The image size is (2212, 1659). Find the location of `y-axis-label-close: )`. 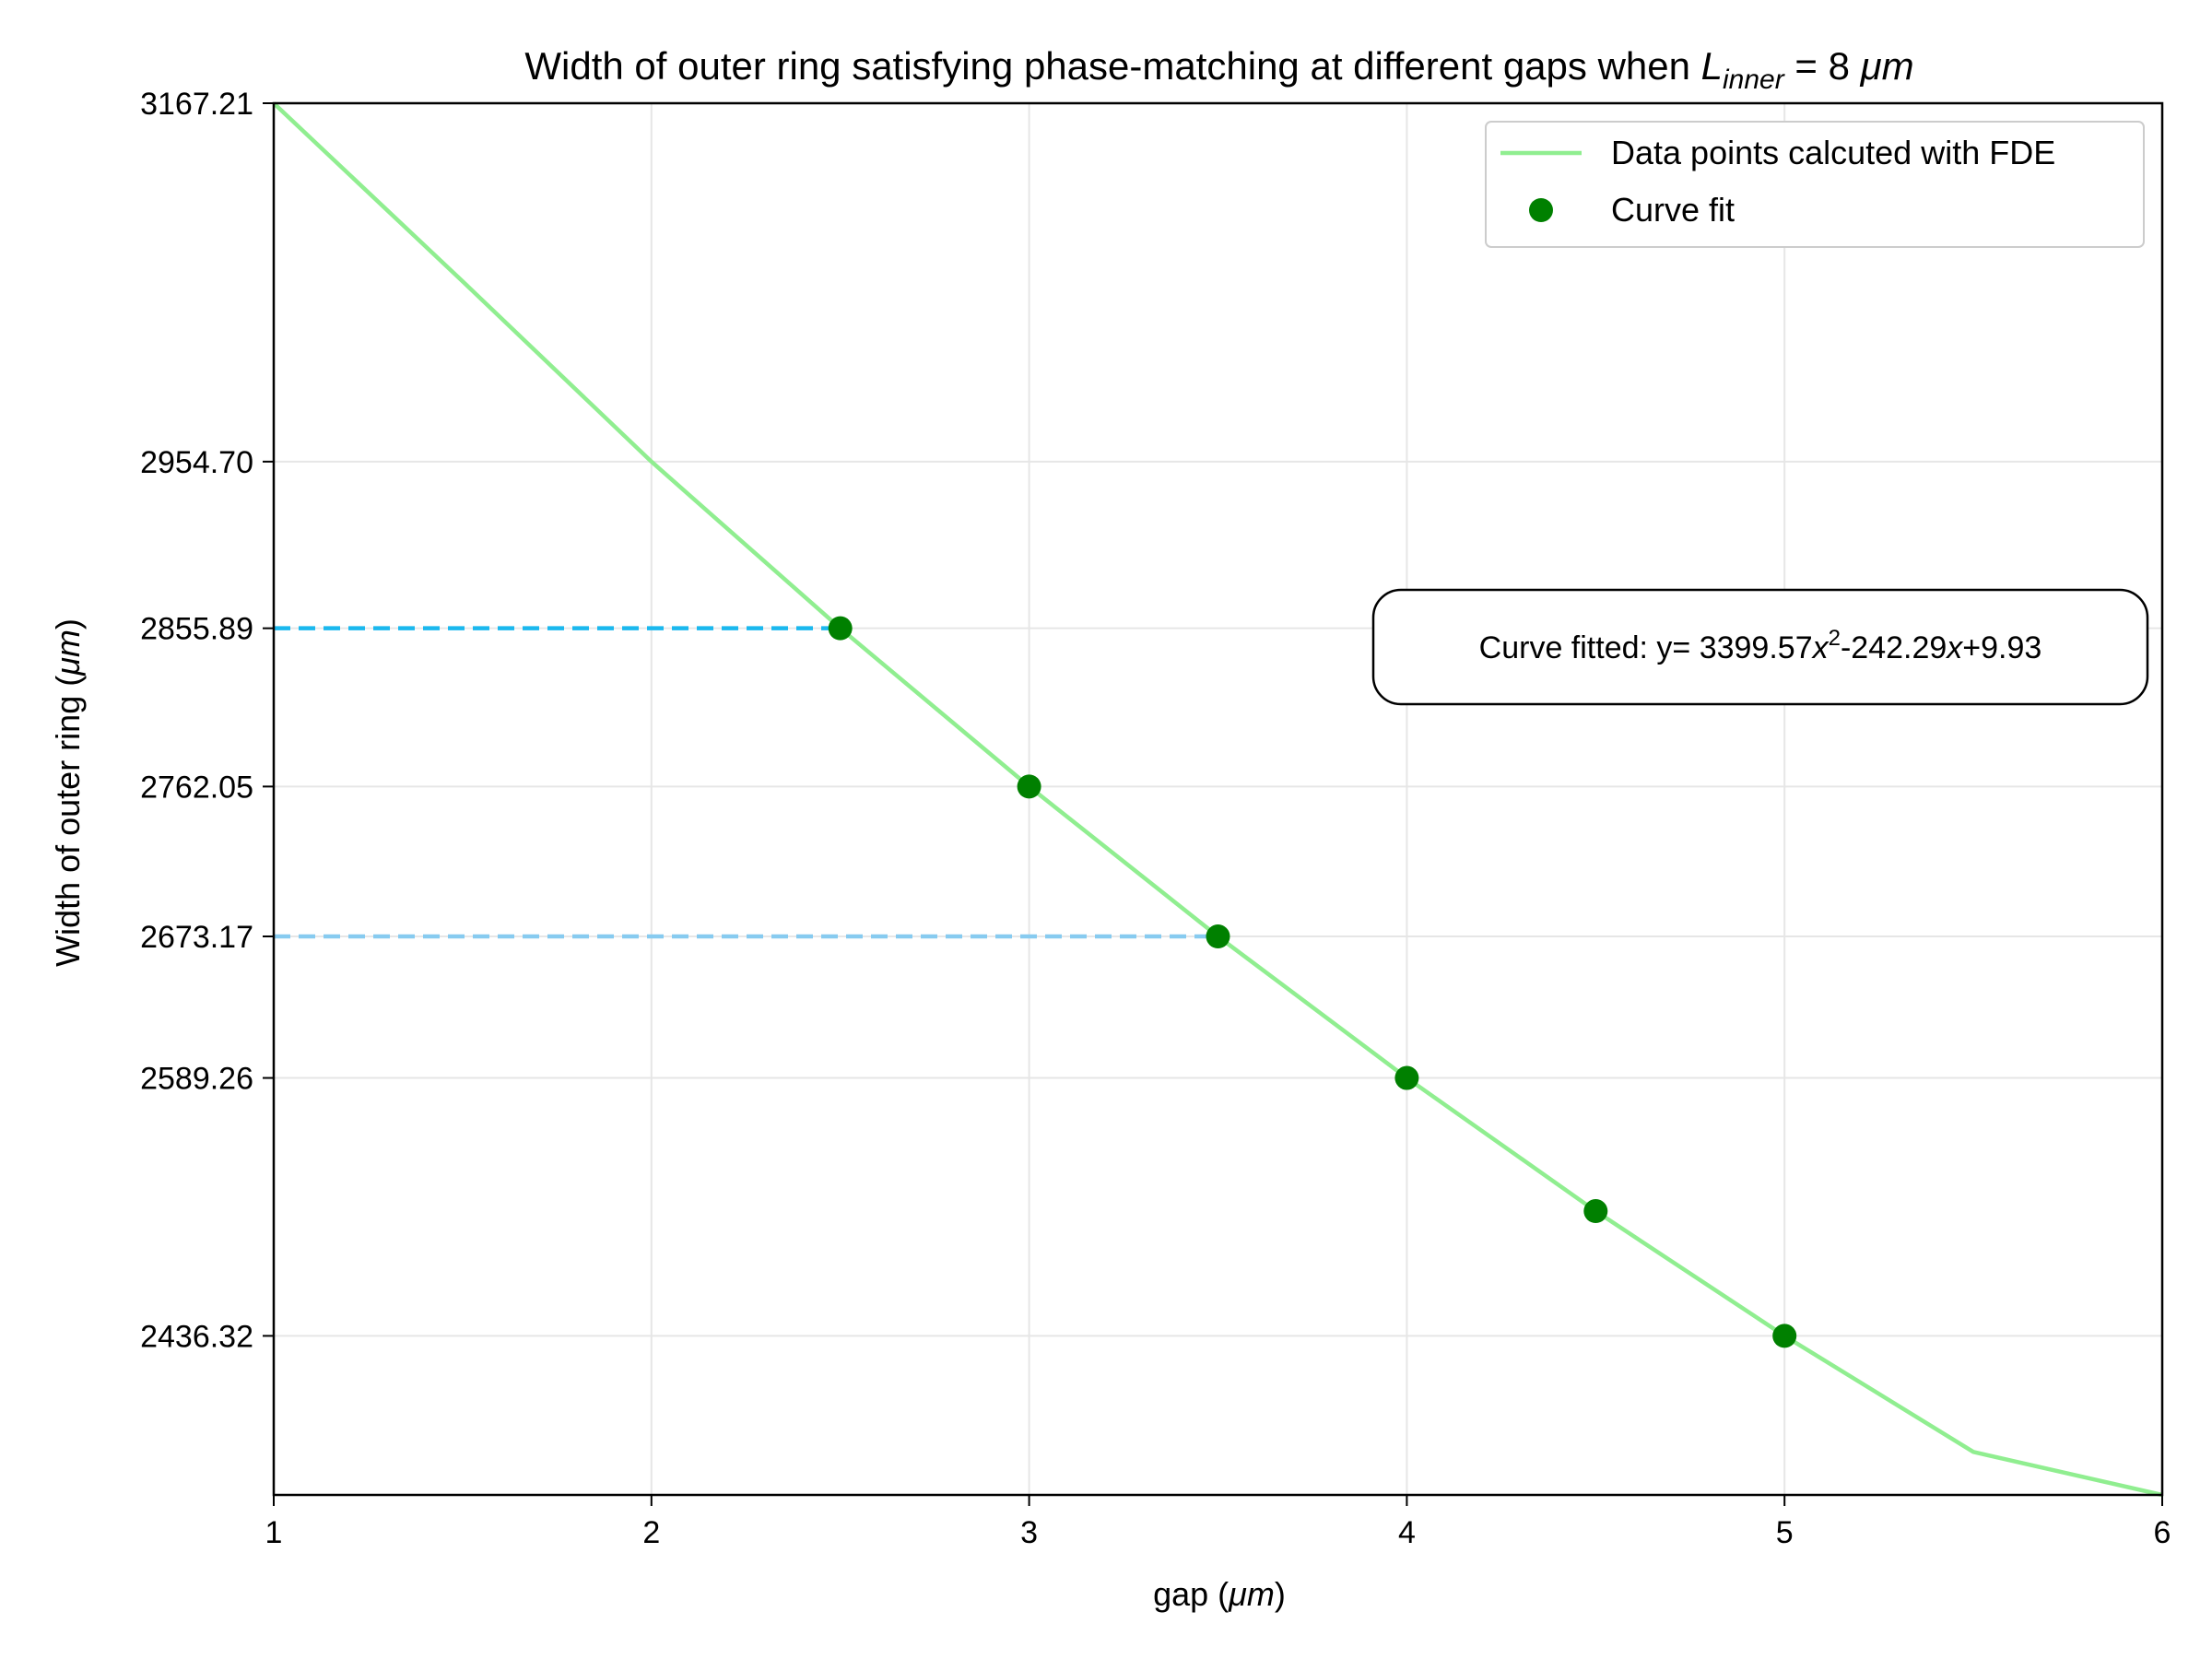

y-axis-label-close: ) is located at coordinates (68, 623).